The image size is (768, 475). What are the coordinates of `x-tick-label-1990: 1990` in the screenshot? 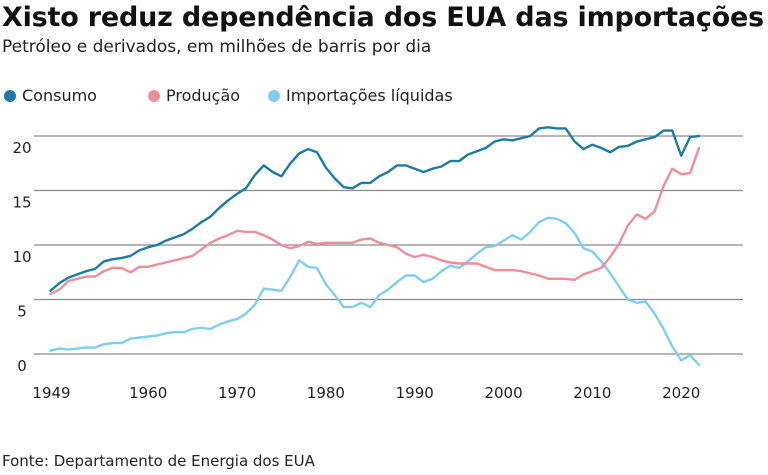 It's located at (415, 393).